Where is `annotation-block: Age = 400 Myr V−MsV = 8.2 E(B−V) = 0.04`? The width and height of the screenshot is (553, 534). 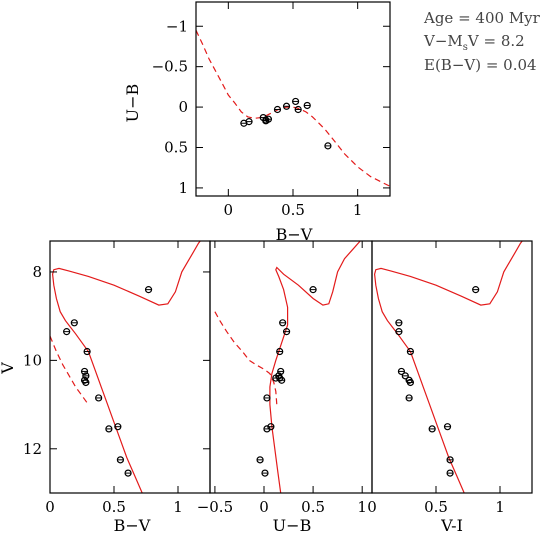
annotation-block: Age = 400 Myr V−MsV = 8.2 E(B−V) = 0.04 is located at coordinates (482, 41).